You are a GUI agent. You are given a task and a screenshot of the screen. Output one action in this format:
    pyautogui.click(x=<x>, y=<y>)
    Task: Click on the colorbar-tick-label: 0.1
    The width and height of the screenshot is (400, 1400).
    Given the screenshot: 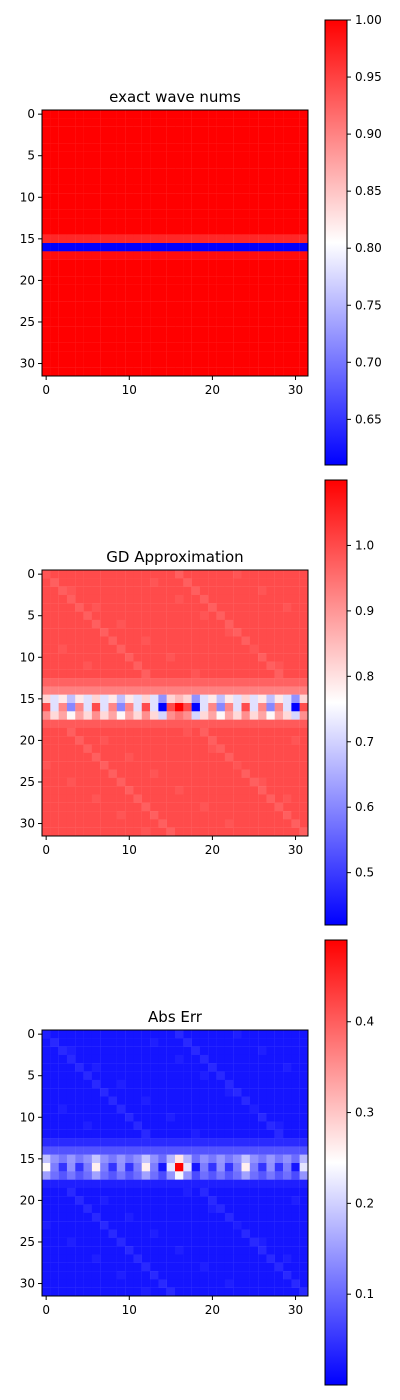 What is the action you would take?
    pyautogui.click(x=364, y=1294)
    